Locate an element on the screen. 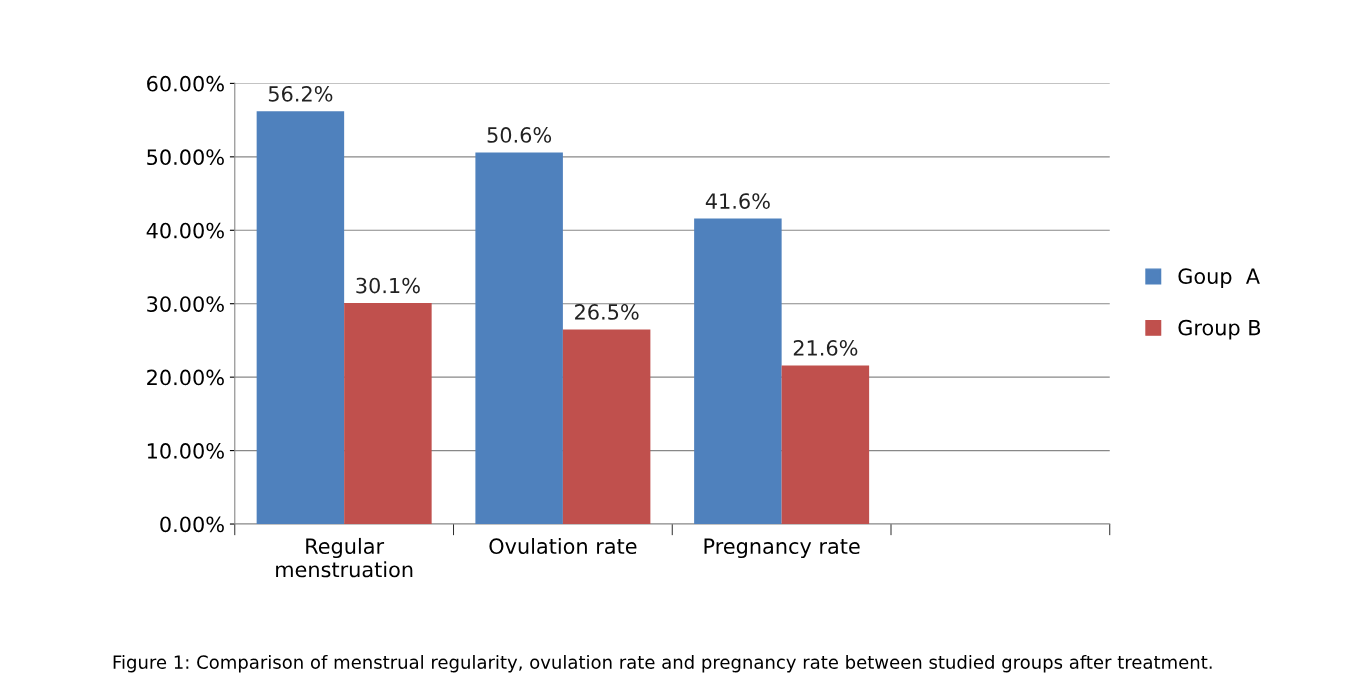 The width and height of the screenshot is (1365, 695). y-tick-label: 0.00% is located at coordinates (192, 524).